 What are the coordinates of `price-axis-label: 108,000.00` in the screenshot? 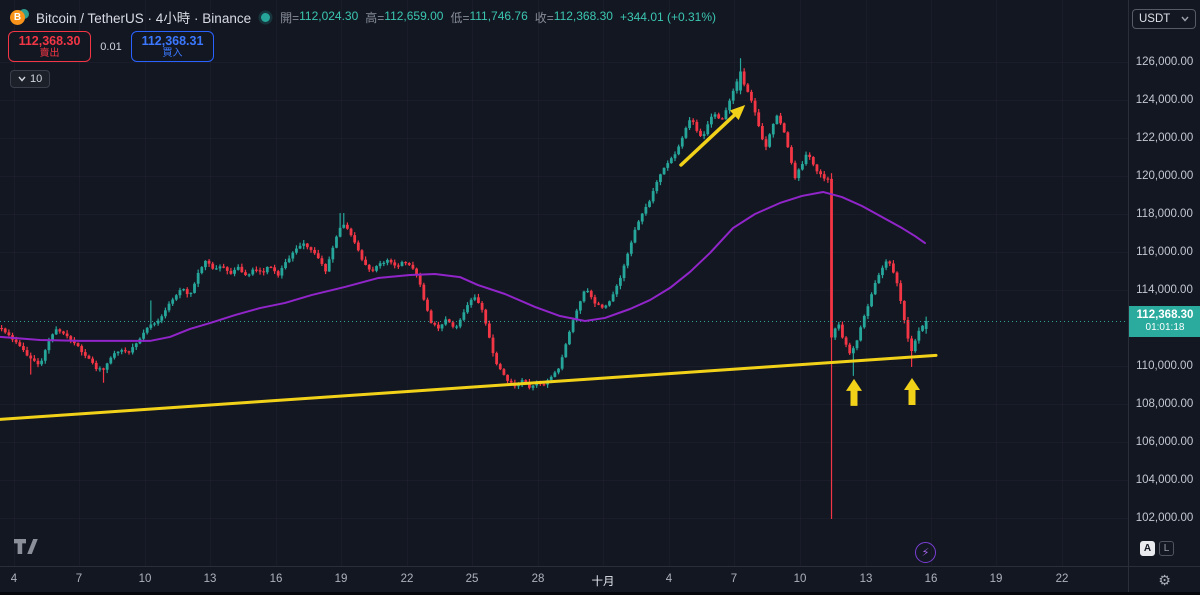 It's located at (1164, 404).